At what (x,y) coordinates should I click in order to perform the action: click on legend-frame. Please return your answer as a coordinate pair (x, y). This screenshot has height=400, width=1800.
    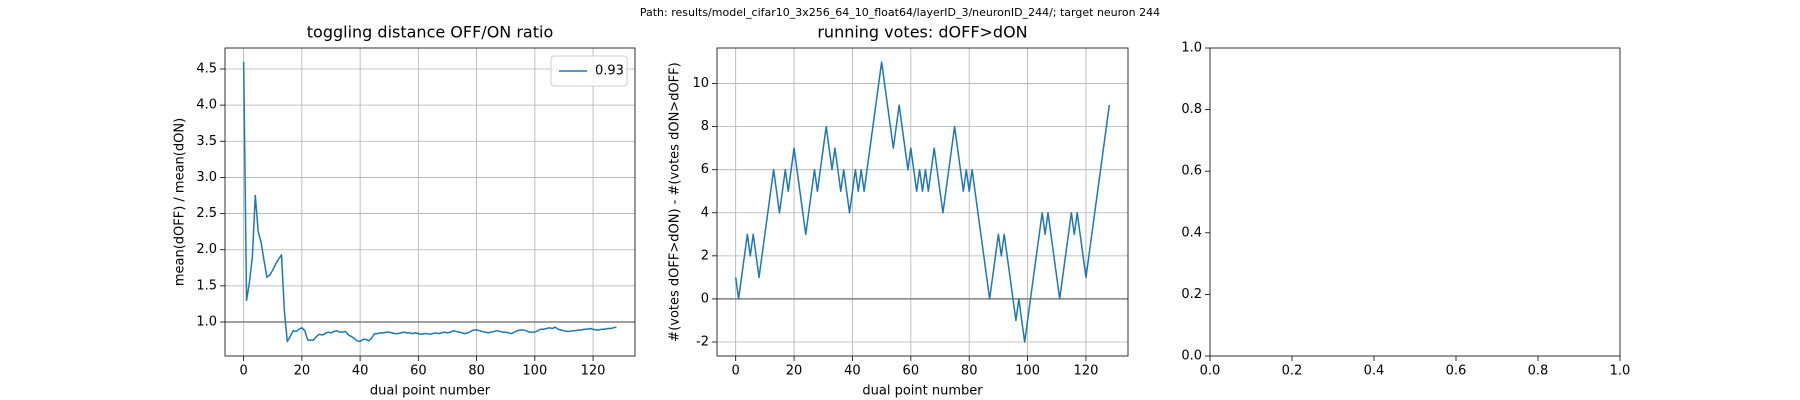
    Looking at the image, I should click on (589, 71).